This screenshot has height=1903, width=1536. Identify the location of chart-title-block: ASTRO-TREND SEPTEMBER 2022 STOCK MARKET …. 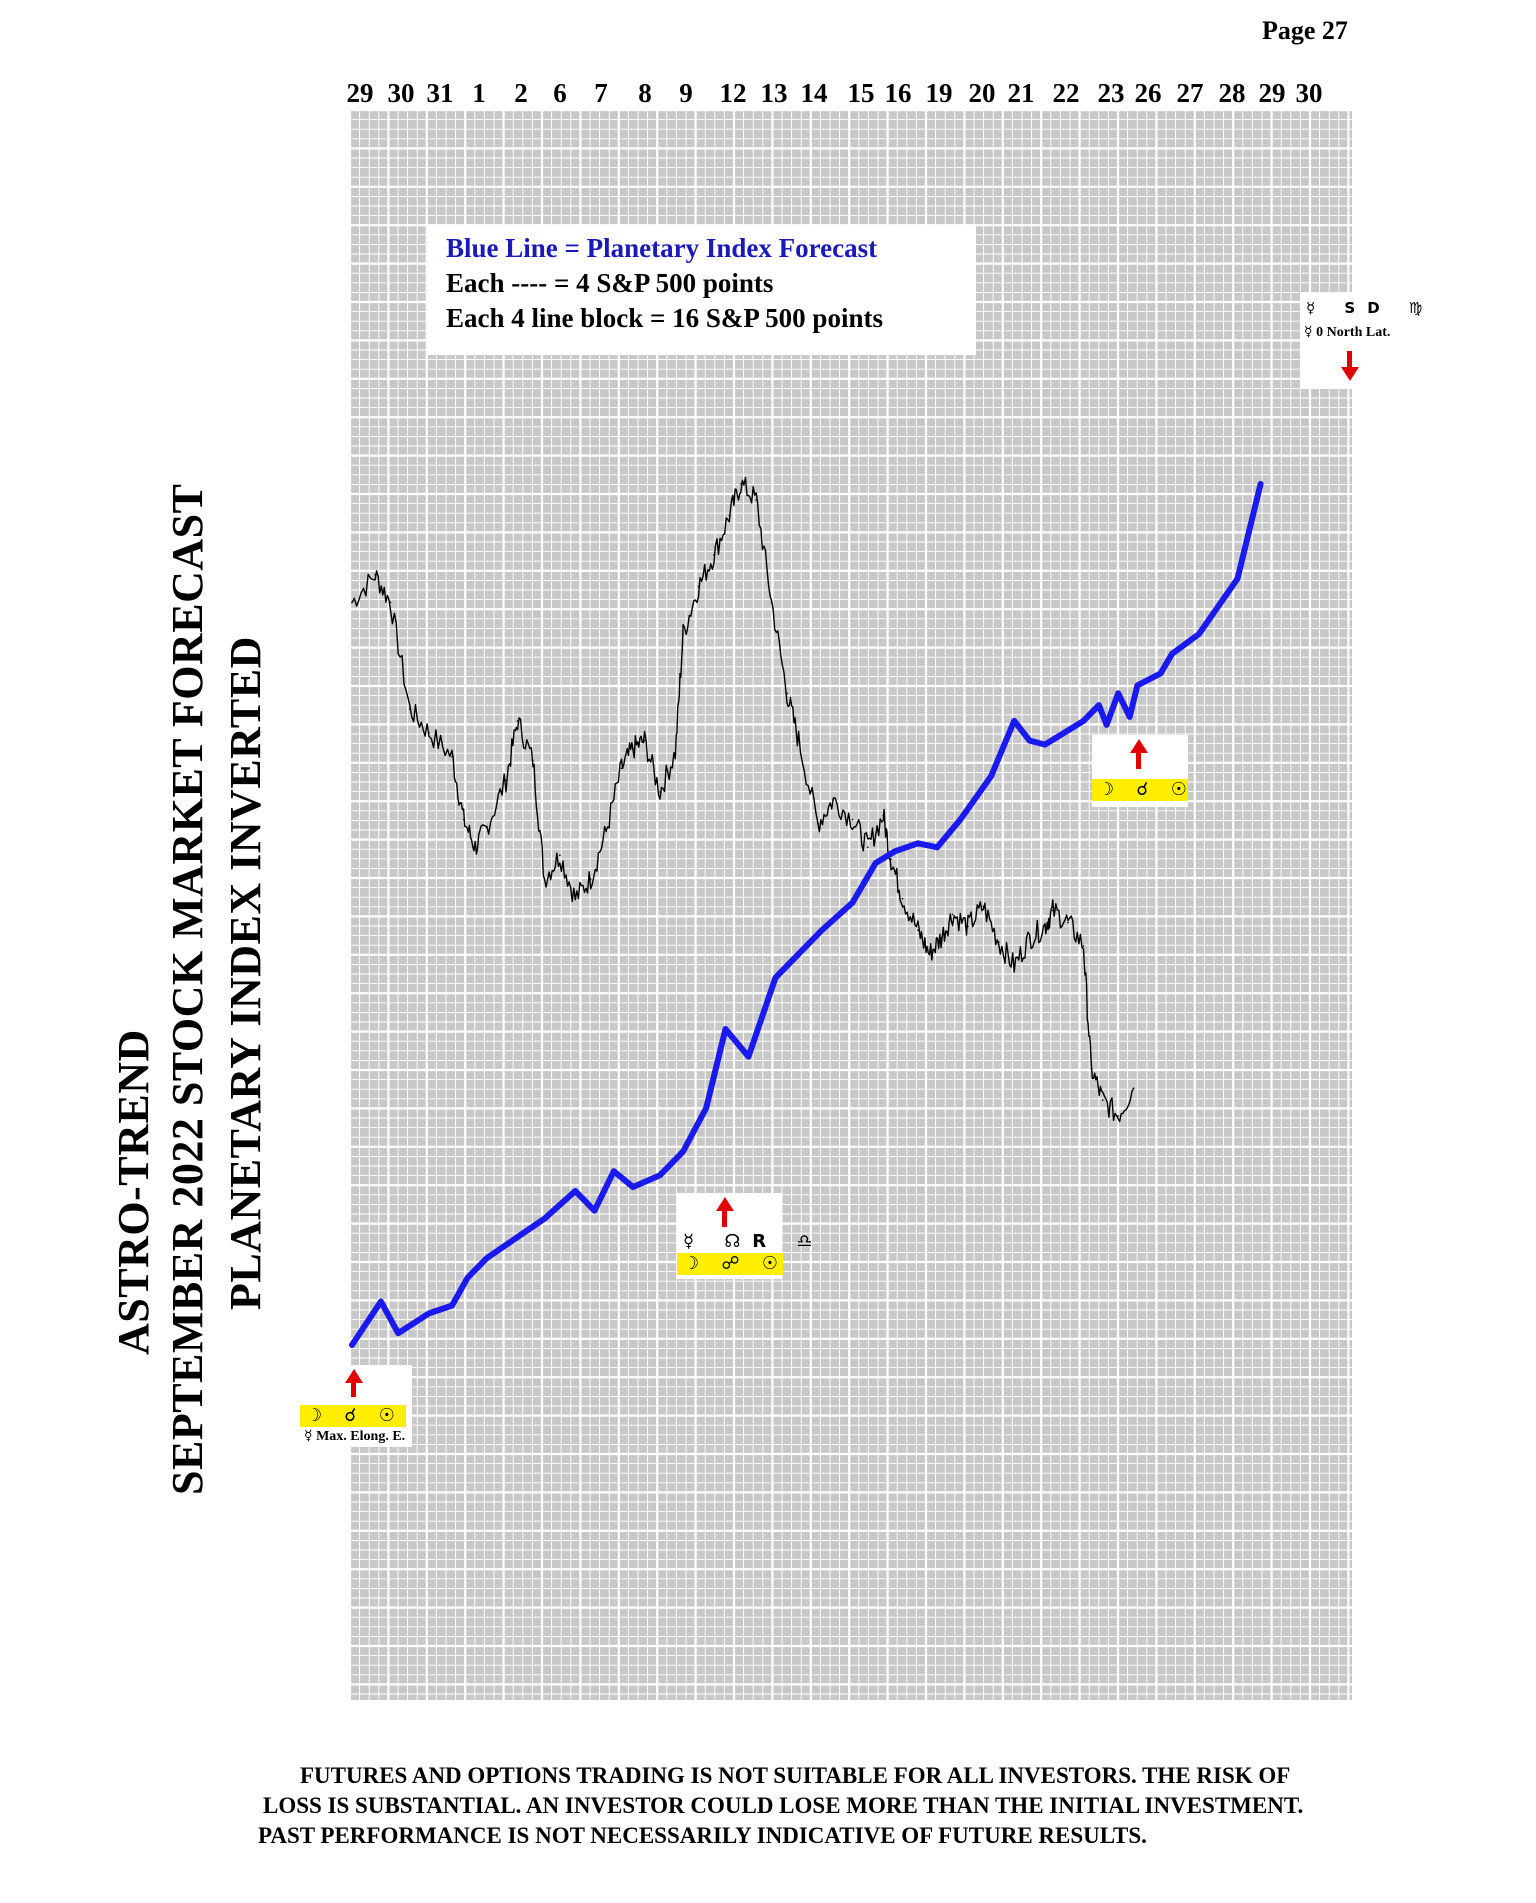
(185, 895).